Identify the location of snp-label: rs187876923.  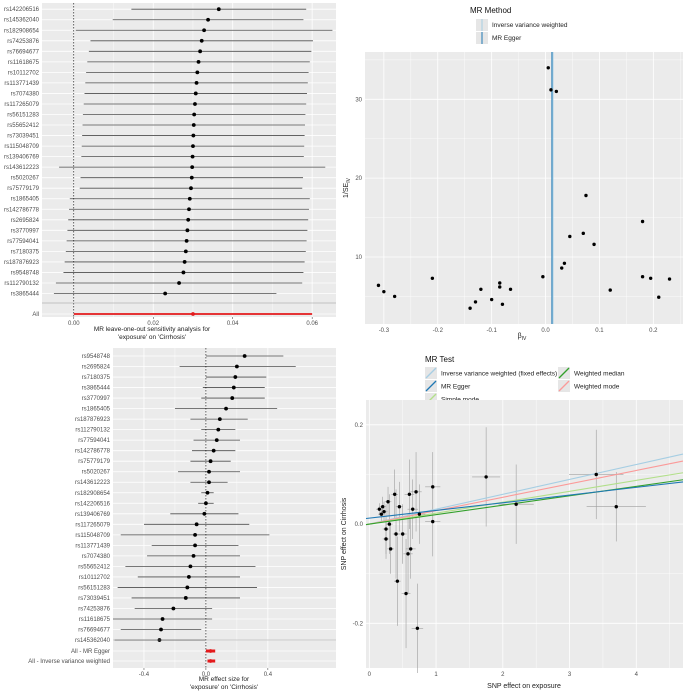
(22, 263).